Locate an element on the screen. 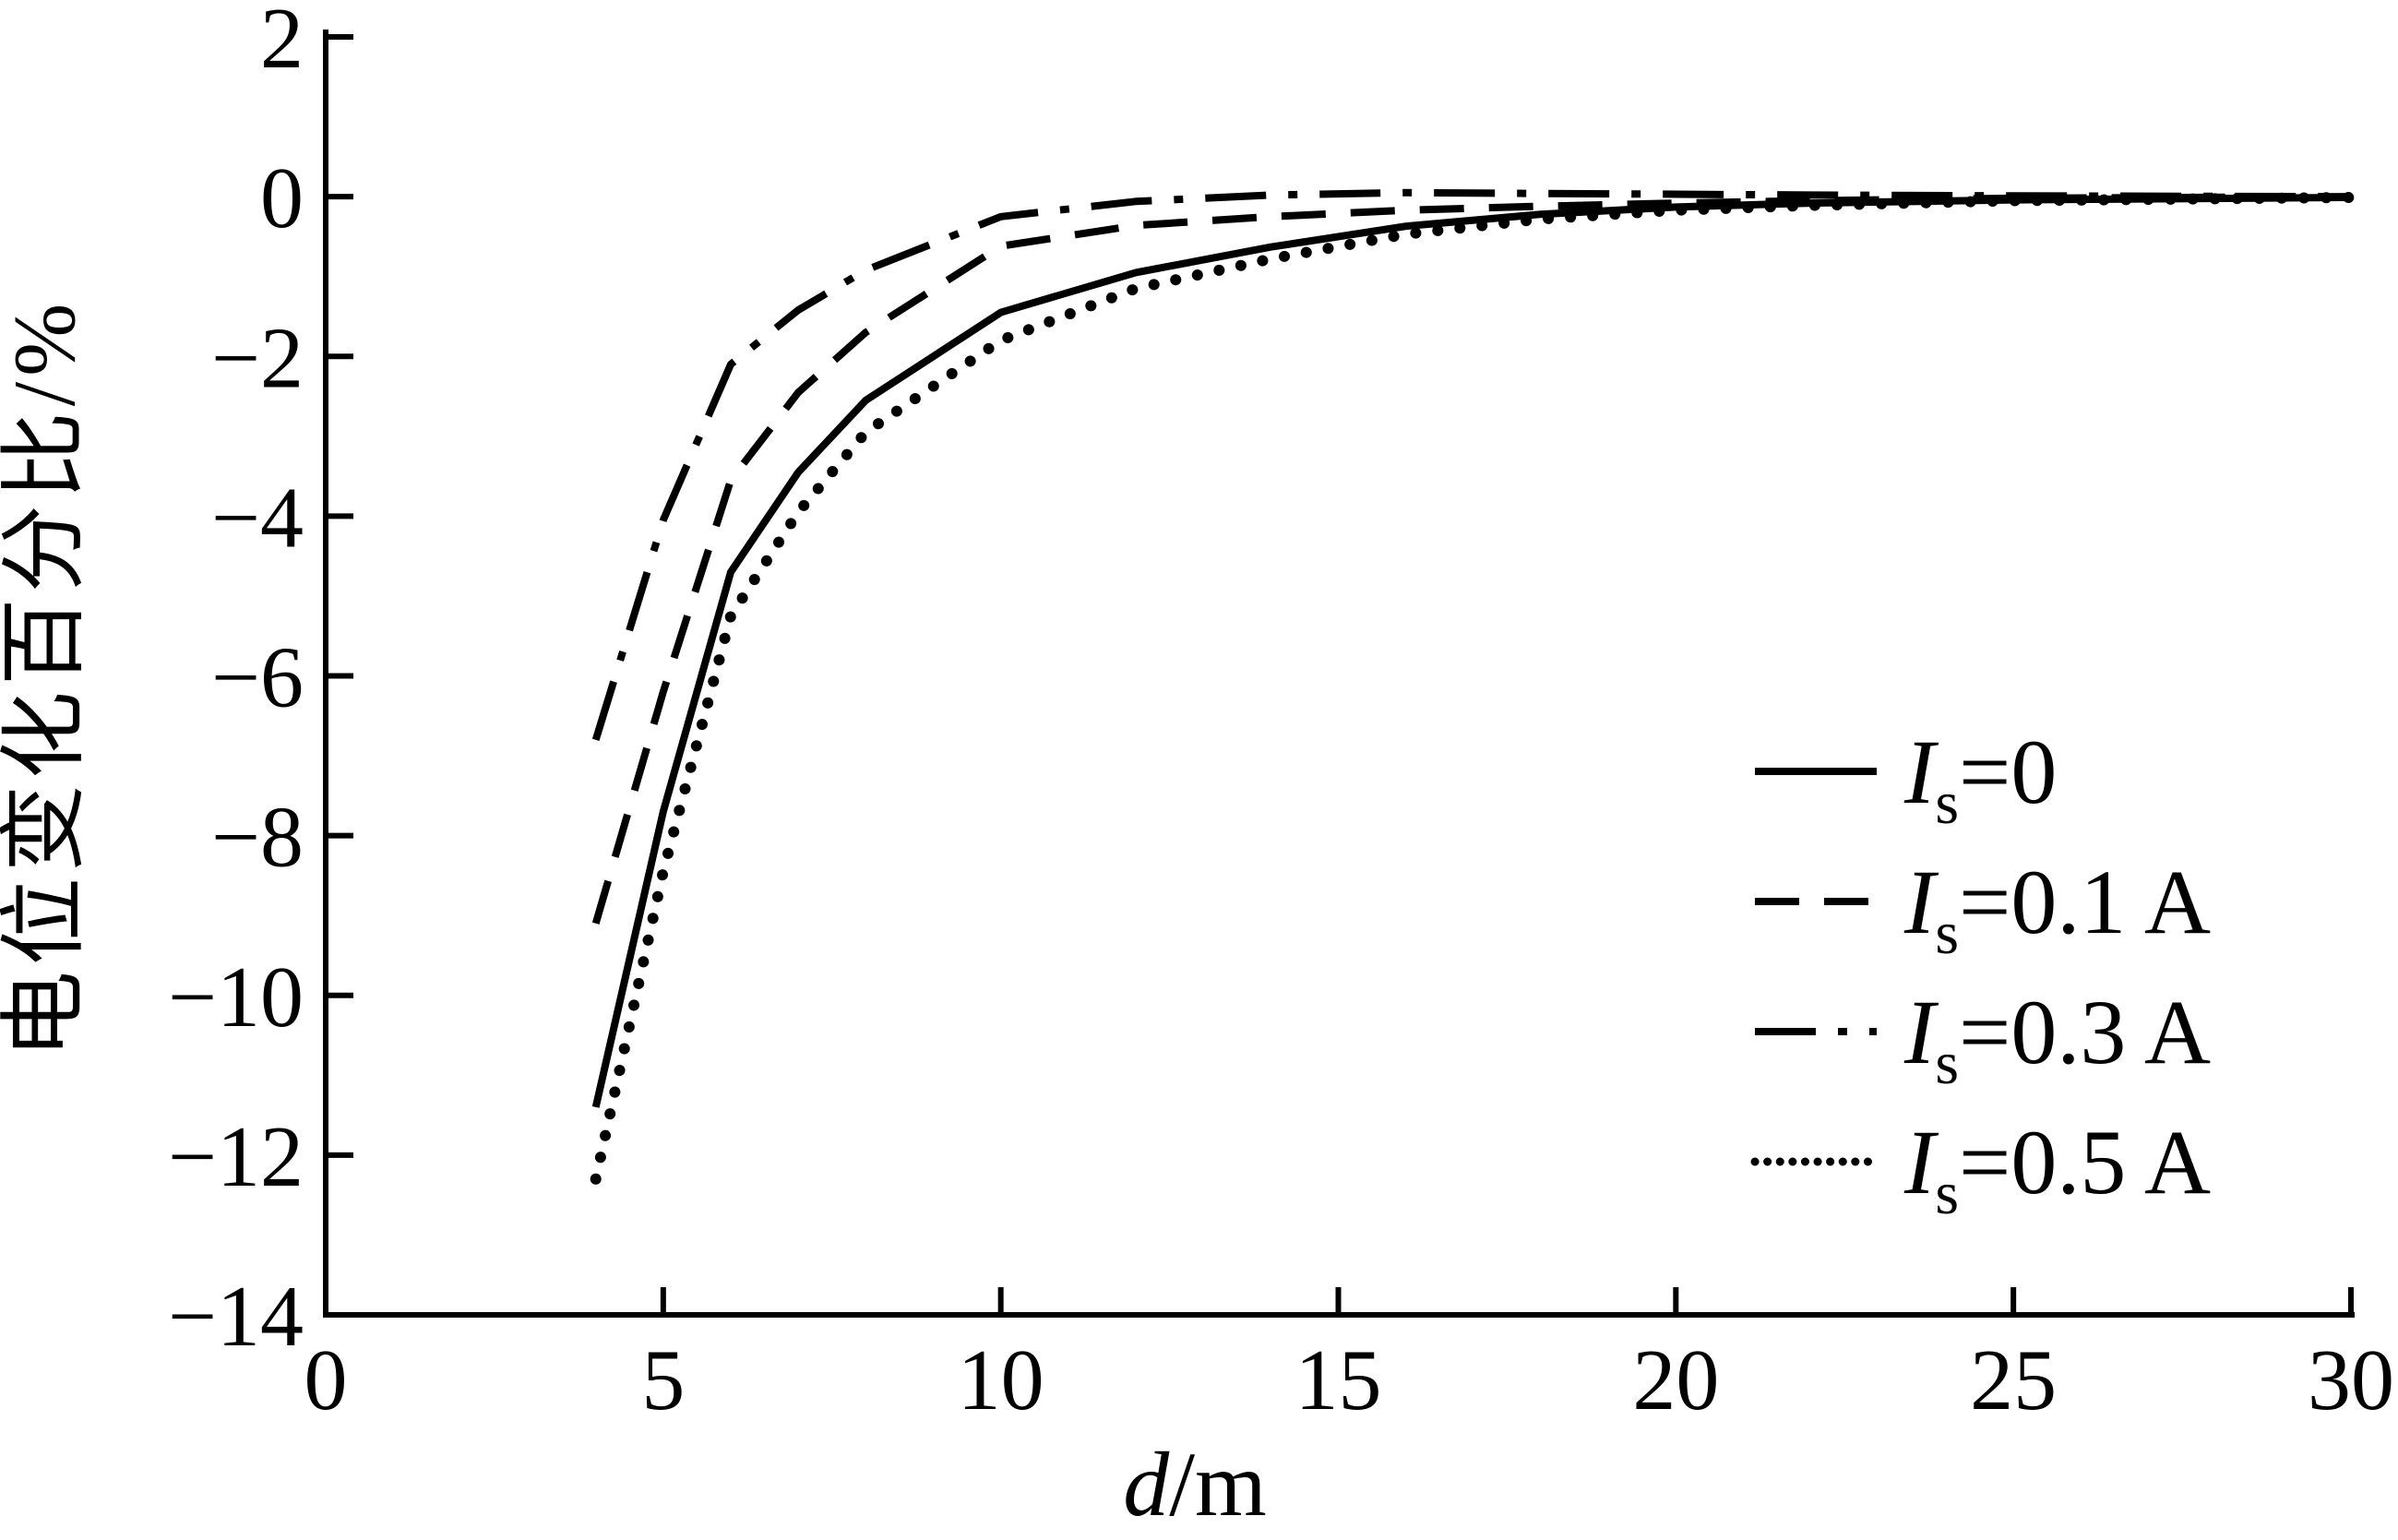 The height and width of the screenshot is (1540, 2398). y-tick-label: −2 is located at coordinates (257, 358).